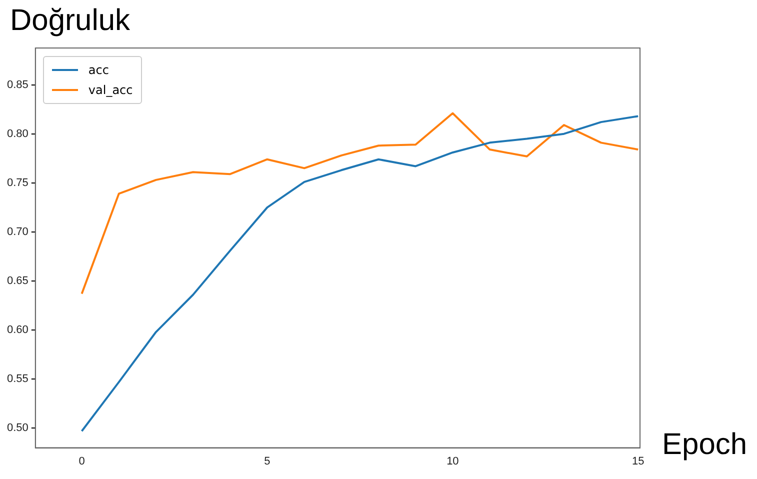  Describe the element at coordinates (17, 281) in the screenshot. I see `y-tick-label: 0.65` at that location.